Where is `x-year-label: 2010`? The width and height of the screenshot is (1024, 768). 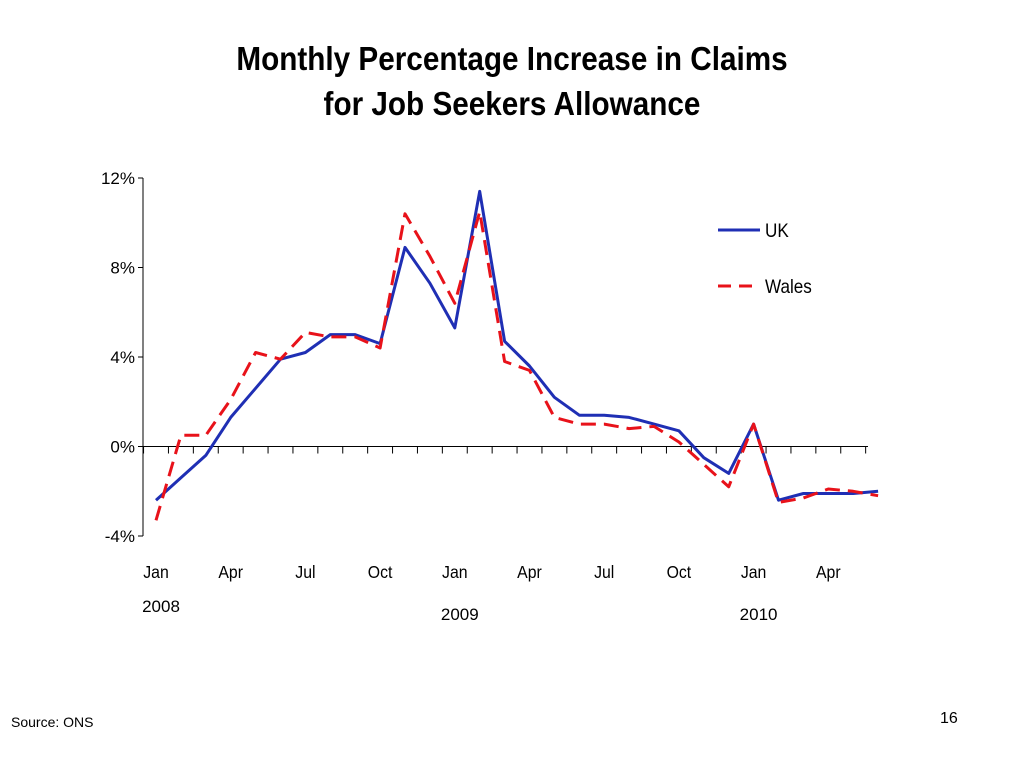
x-year-label: 2010 is located at coordinates (759, 614).